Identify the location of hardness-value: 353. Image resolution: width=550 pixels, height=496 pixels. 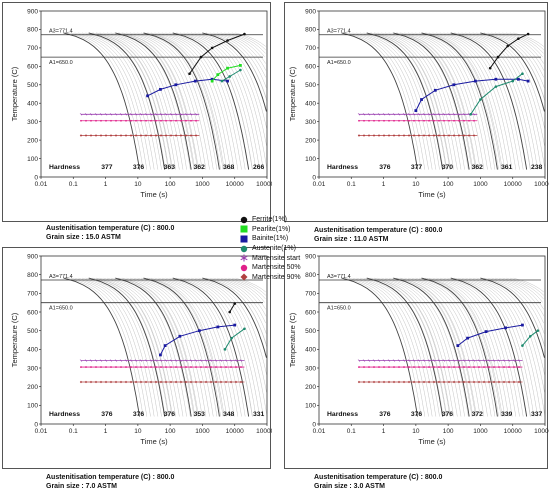
(200, 414).